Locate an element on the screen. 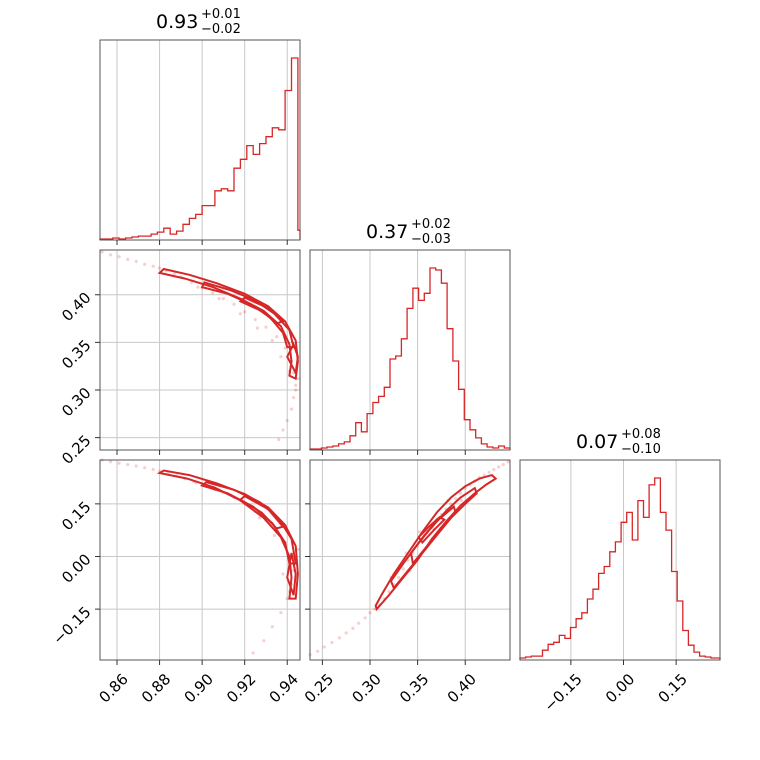  x-tick-label: 0.90 is located at coordinates (199, 688).